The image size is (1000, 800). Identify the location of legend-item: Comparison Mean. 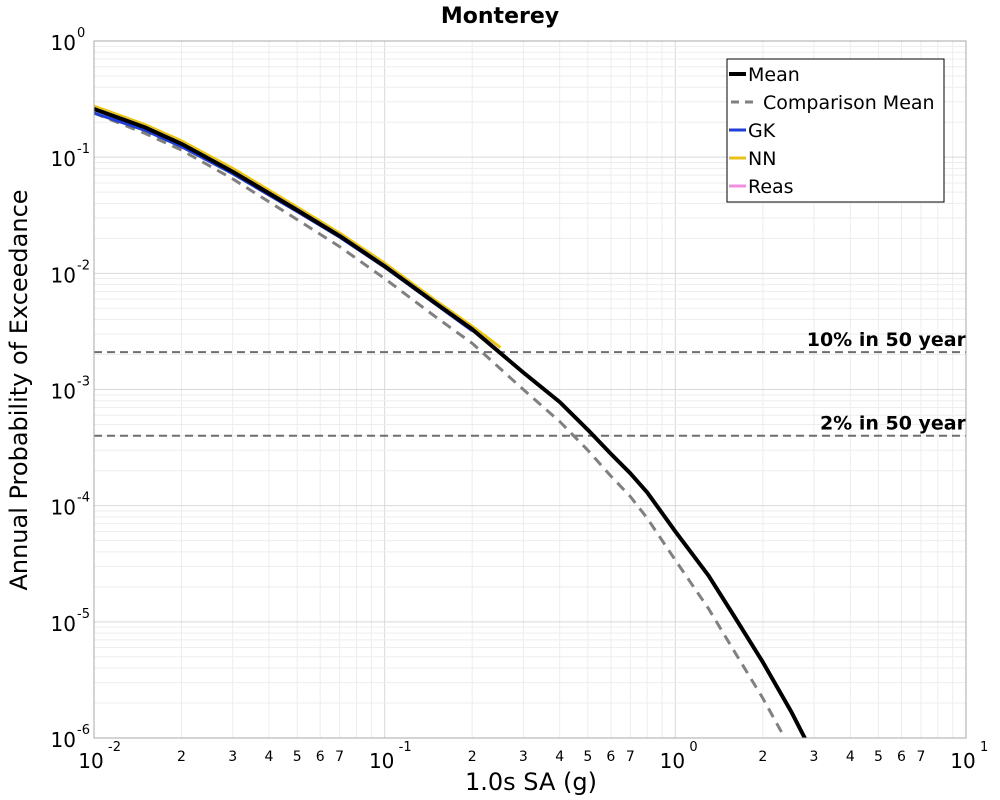
(833, 103).